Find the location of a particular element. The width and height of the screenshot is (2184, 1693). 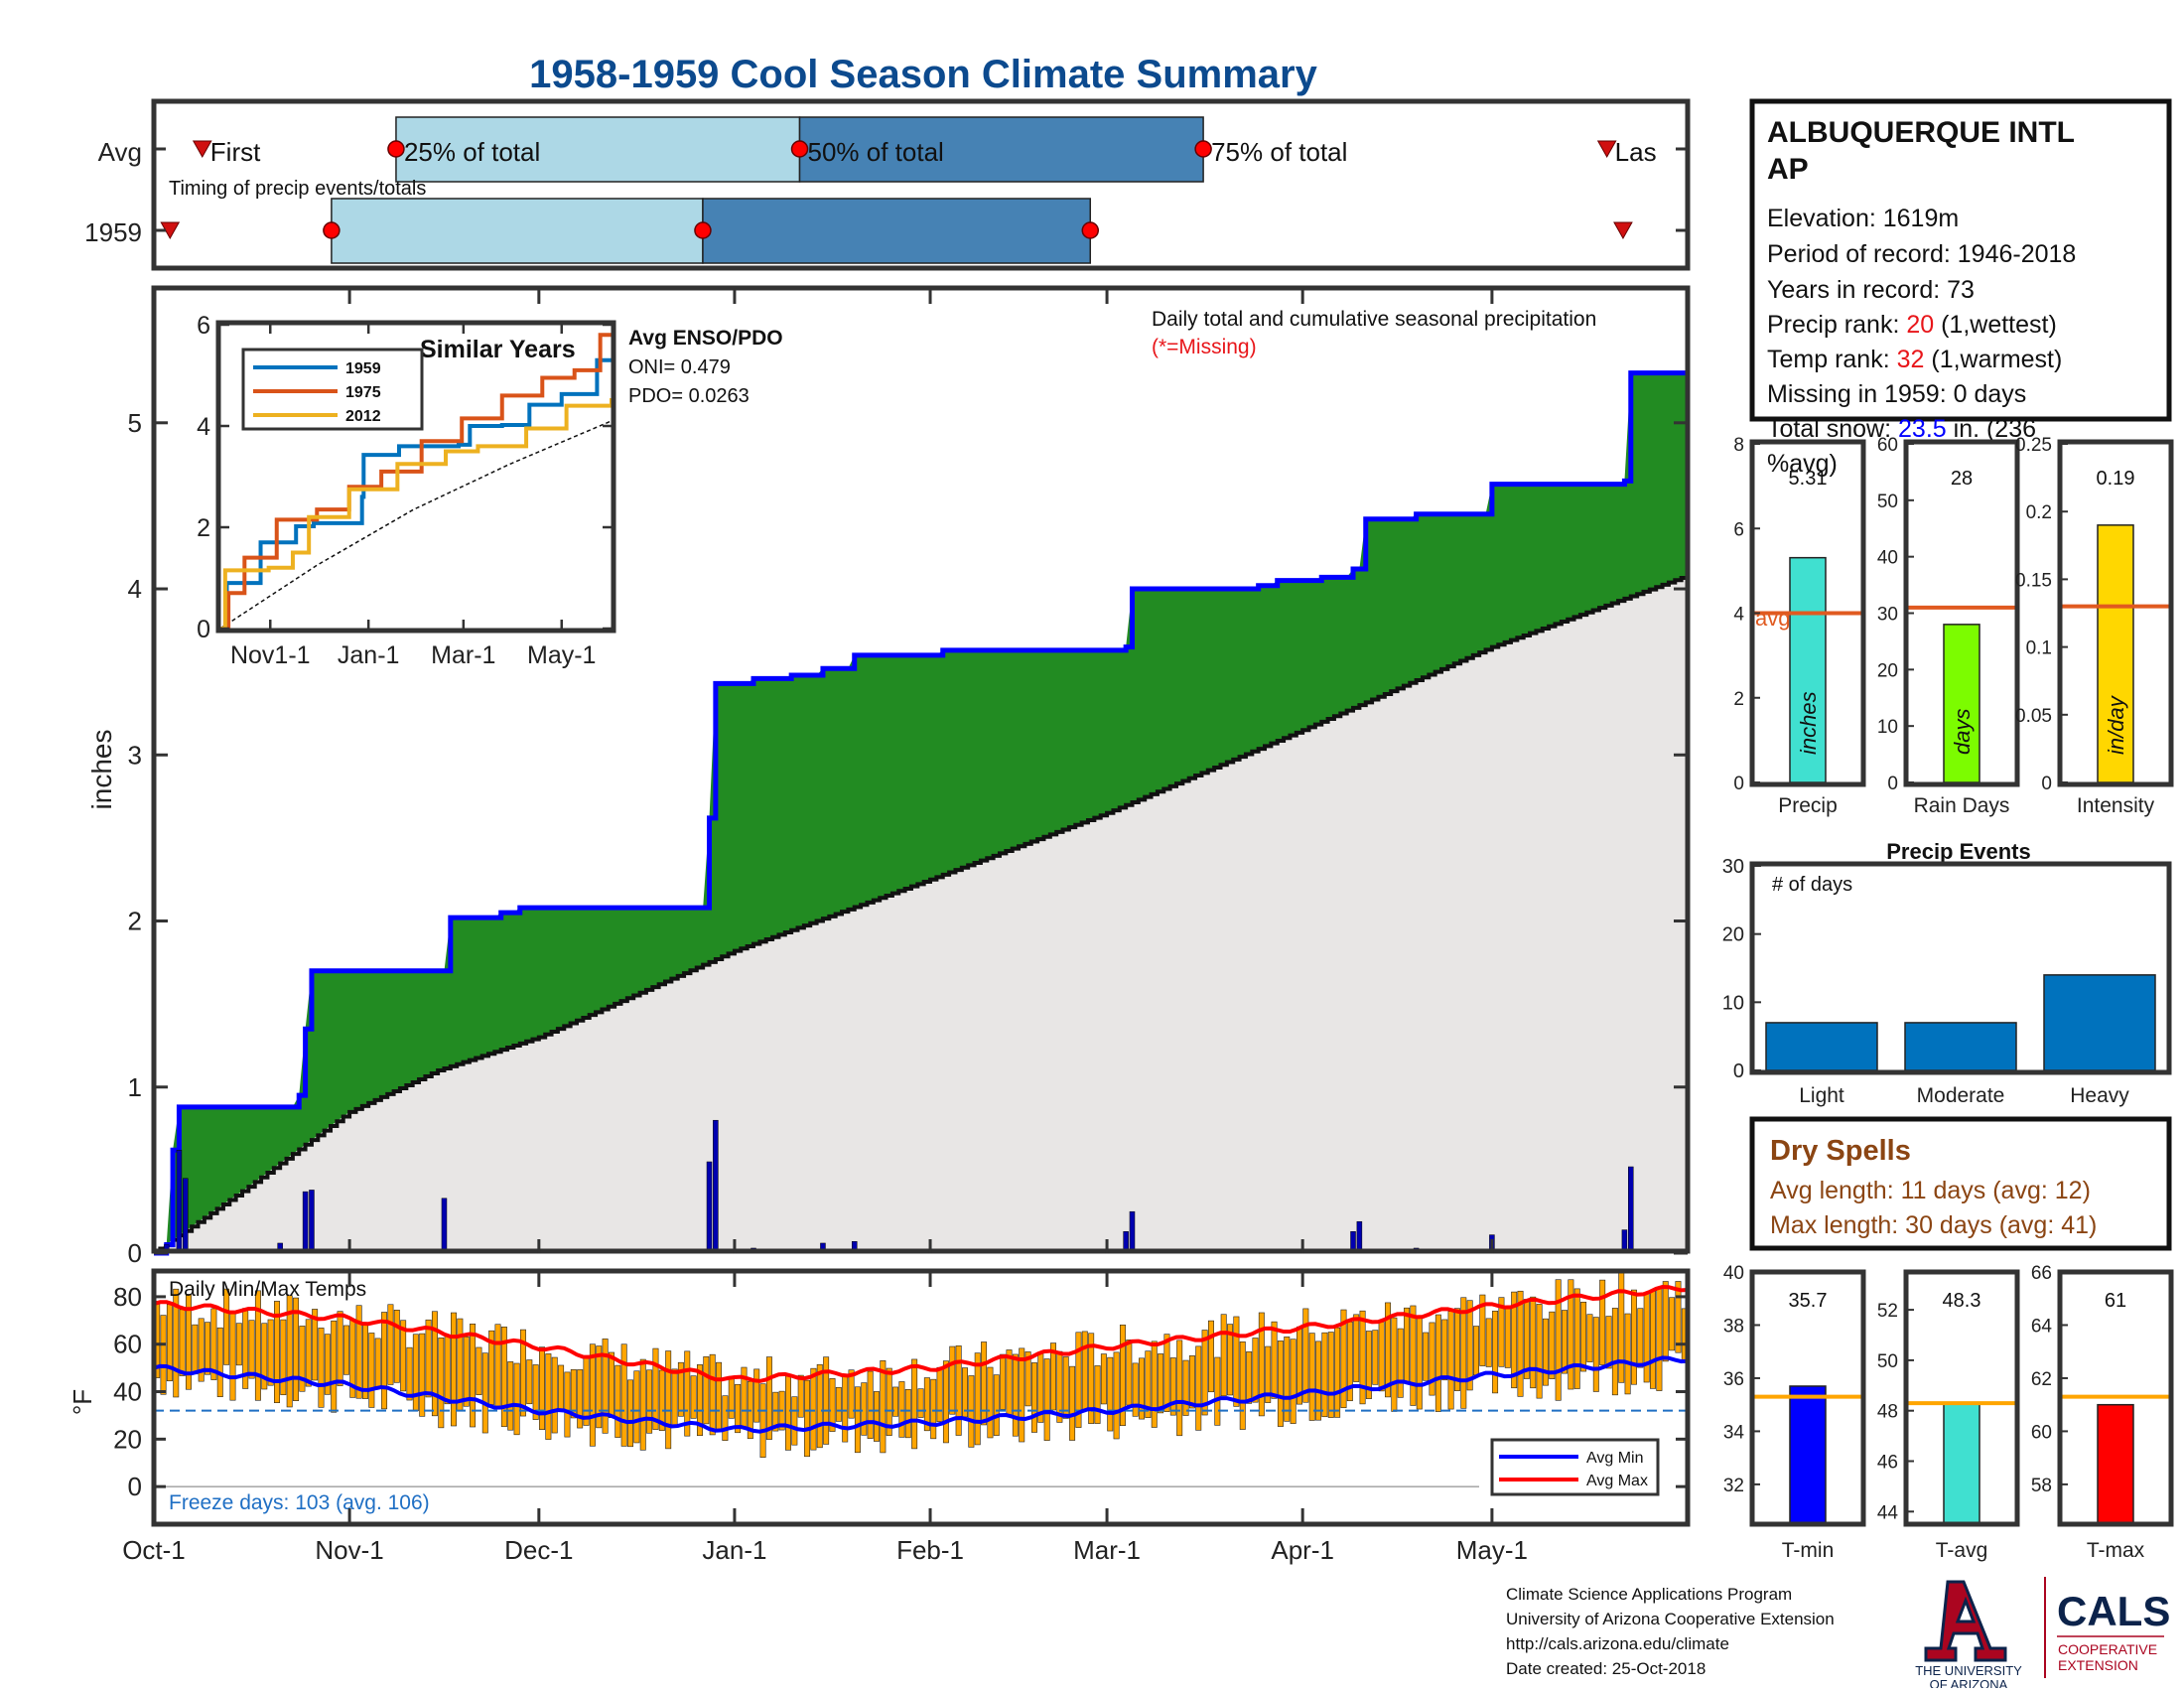

temp-mean-category-label: T-avg is located at coordinates (1962, 1550).